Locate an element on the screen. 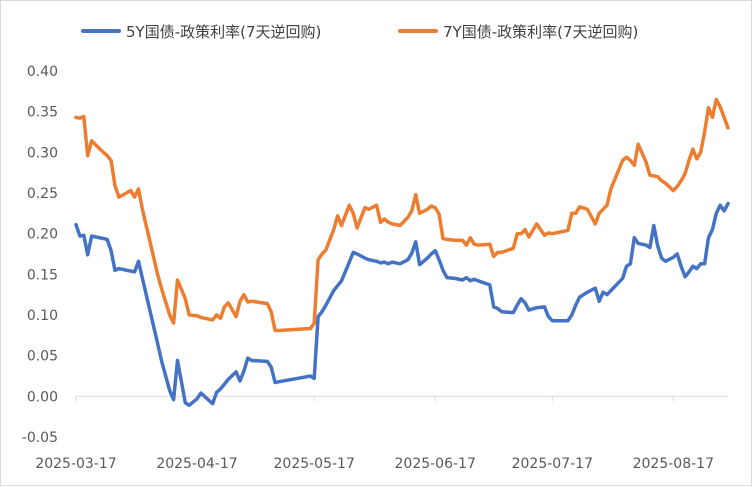  x-tick-label: 2025-03-17 is located at coordinates (75, 464).